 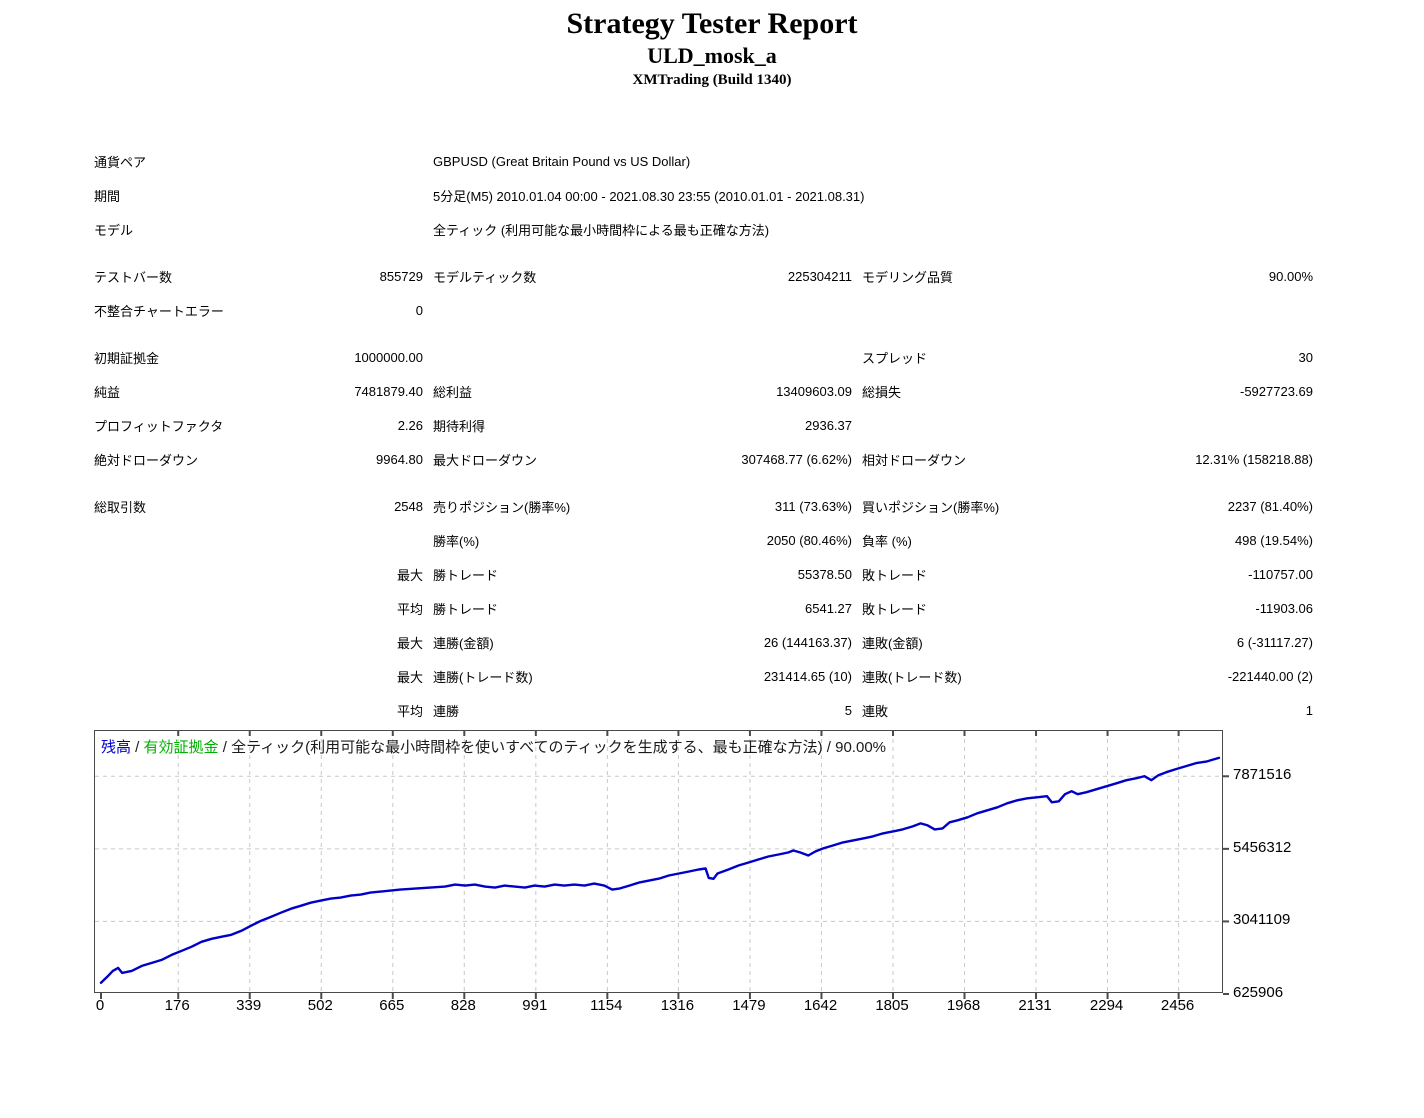 What do you see at coordinates (814, 391) in the screenshot?
I see `row-value: 13409603.09` at bounding box center [814, 391].